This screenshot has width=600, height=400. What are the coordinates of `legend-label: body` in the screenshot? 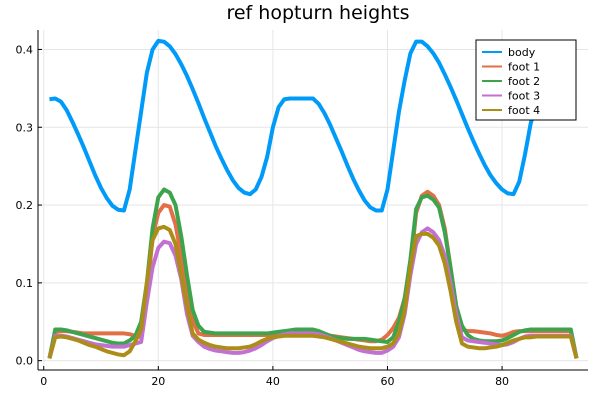 It's located at (522, 52).